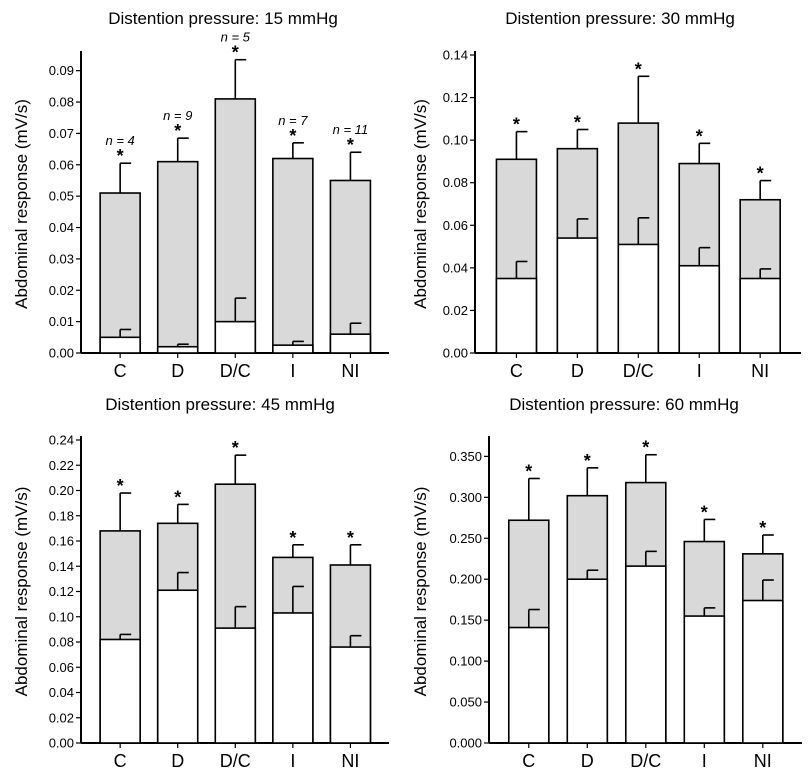 The height and width of the screenshot is (769, 809). Describe the element at coordinates (465, 702) in the screenshot. I see `y-tick-label: 0.050` at that location.